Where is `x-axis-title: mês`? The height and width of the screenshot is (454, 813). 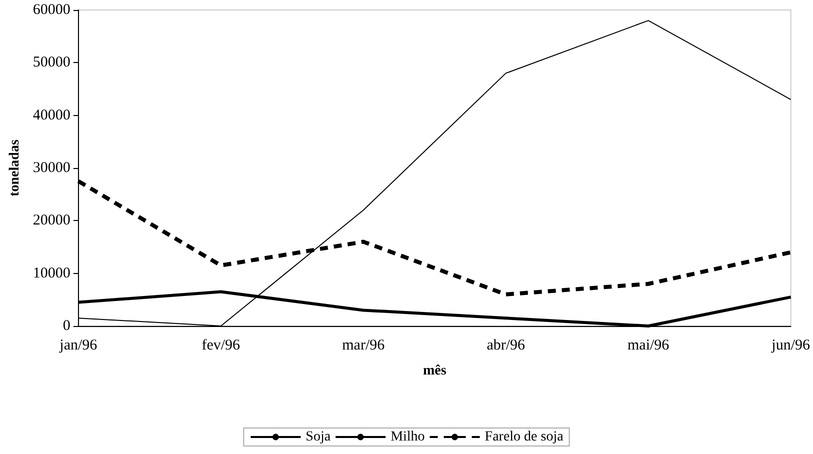 x-axis-title: mês is located at coordinates (434, 371).